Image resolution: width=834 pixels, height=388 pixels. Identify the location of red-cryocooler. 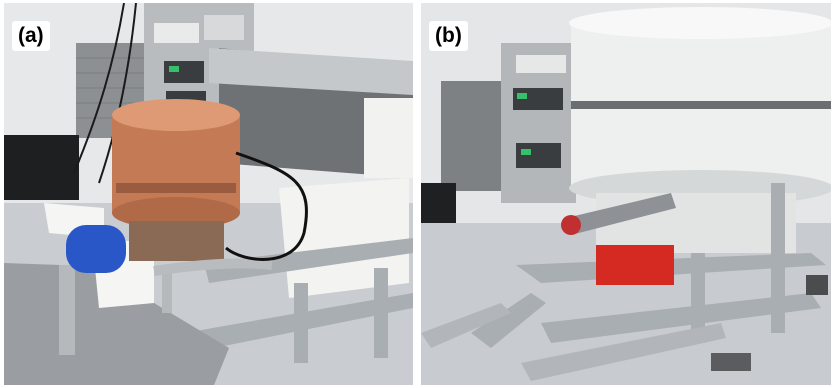
(635, 265).